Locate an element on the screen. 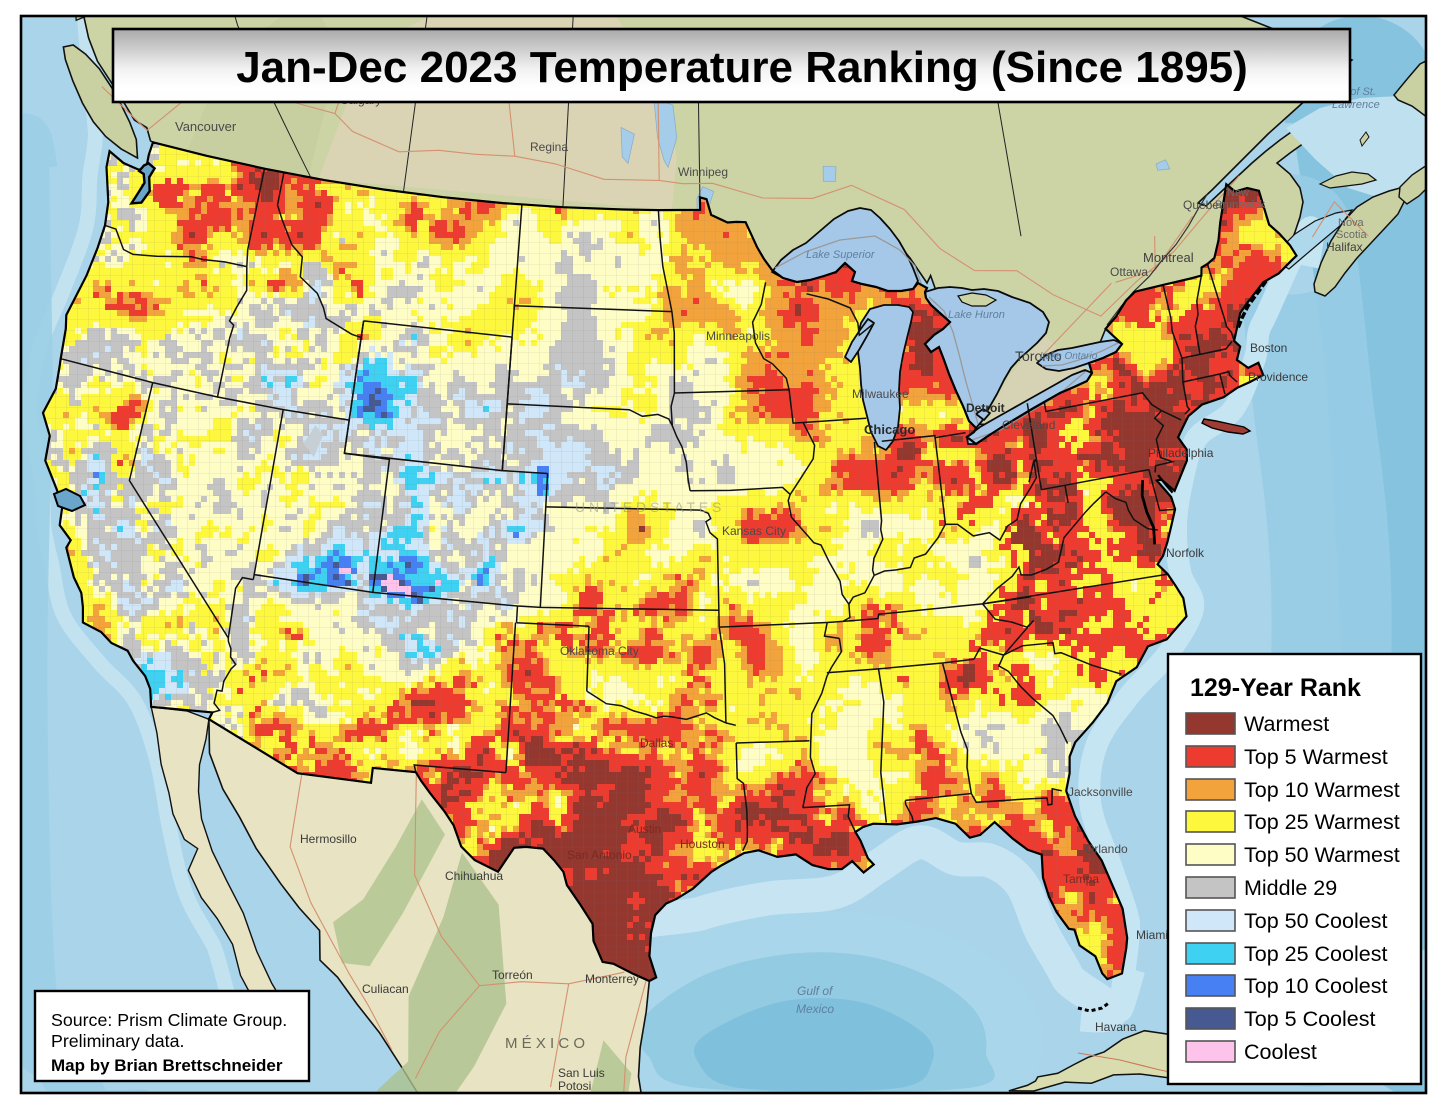 The image size is (1440, 1113). svg-text: New is located at coordinates (1238, 193).